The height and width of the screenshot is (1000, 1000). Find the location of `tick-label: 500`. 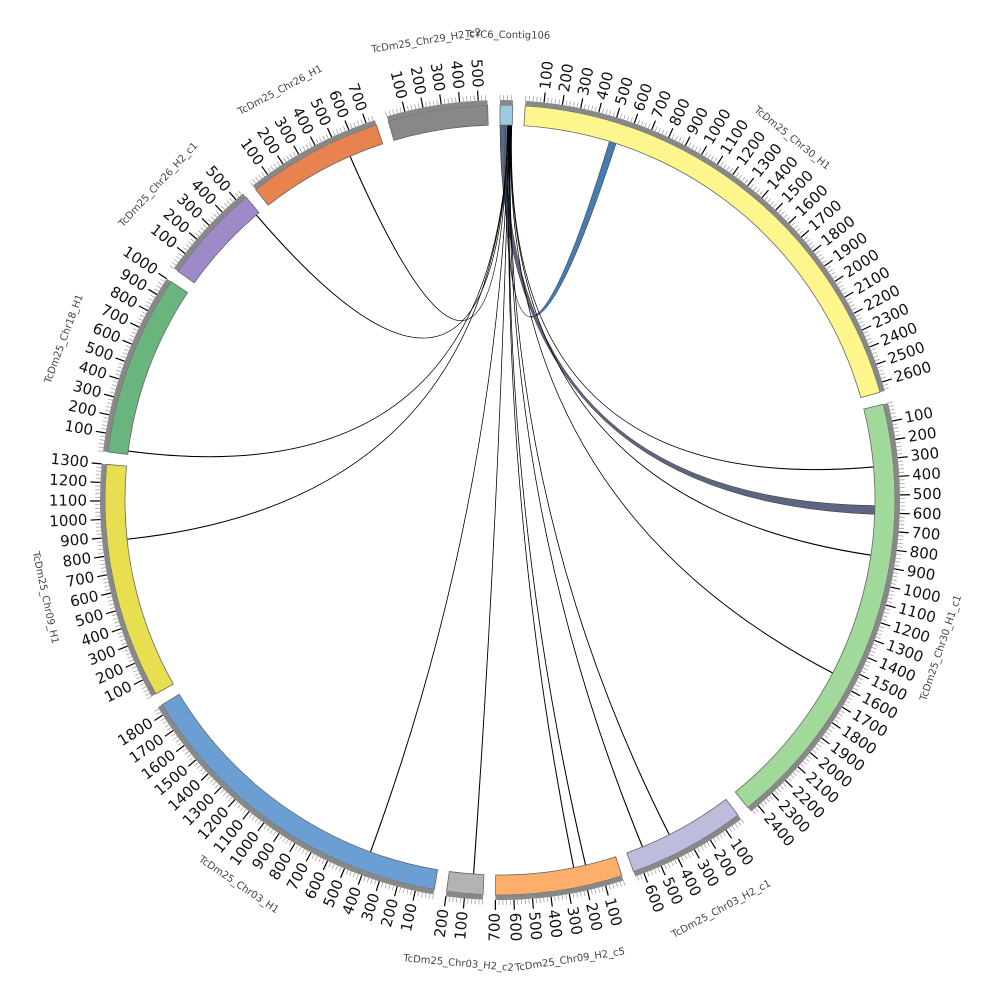

tick-label: 500 is located at coordinates (477, 73).